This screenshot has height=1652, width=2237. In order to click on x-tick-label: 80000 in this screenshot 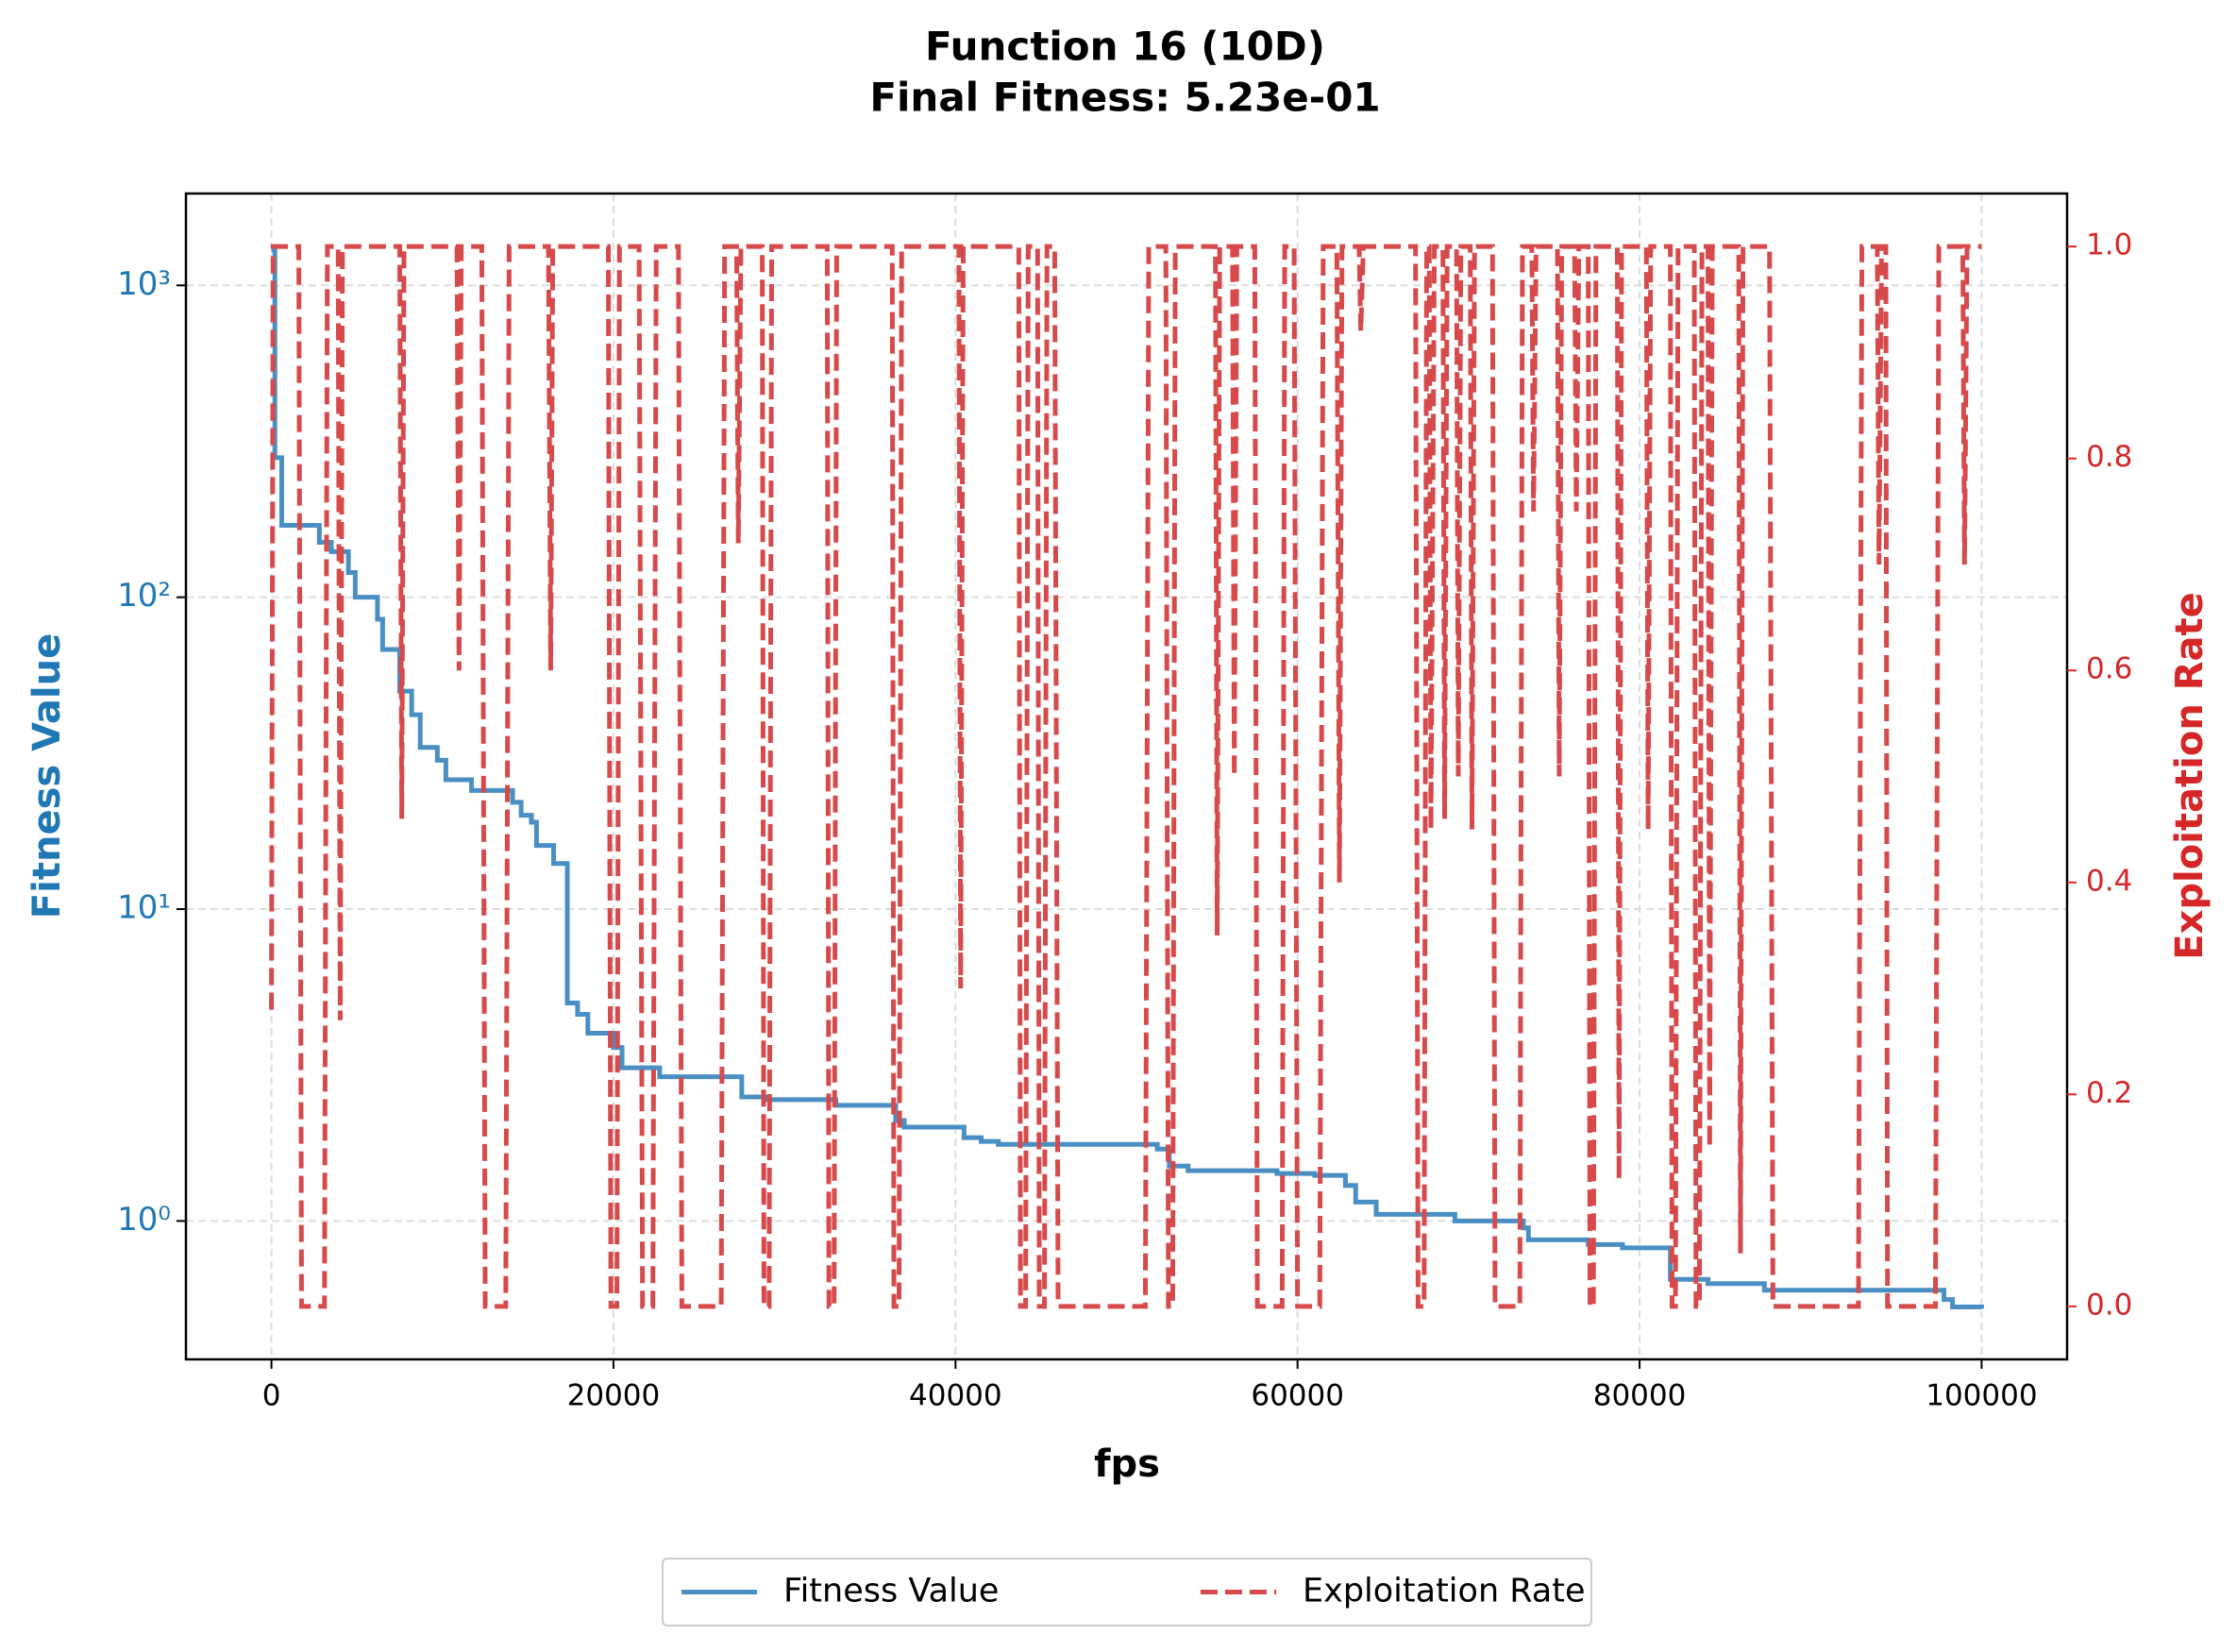, I will do `click(1640, 1396)`.